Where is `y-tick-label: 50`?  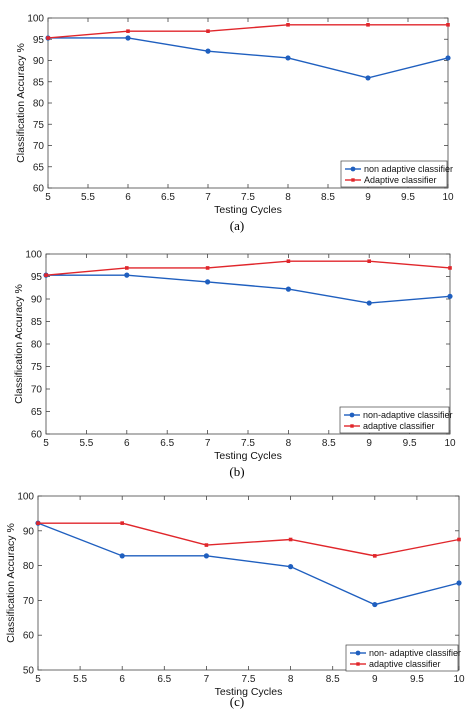
y-tick-label: 50 is located at coordinates (29, 671).